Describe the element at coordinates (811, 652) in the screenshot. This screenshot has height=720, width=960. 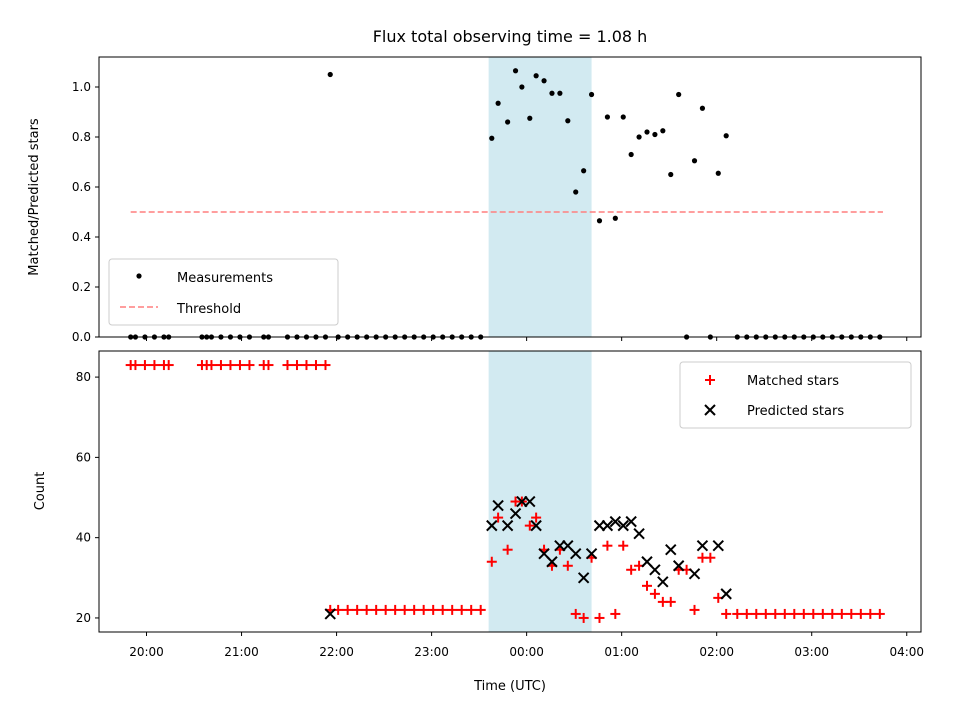
I see `bottom-xtick-label: 03:00` at that location.